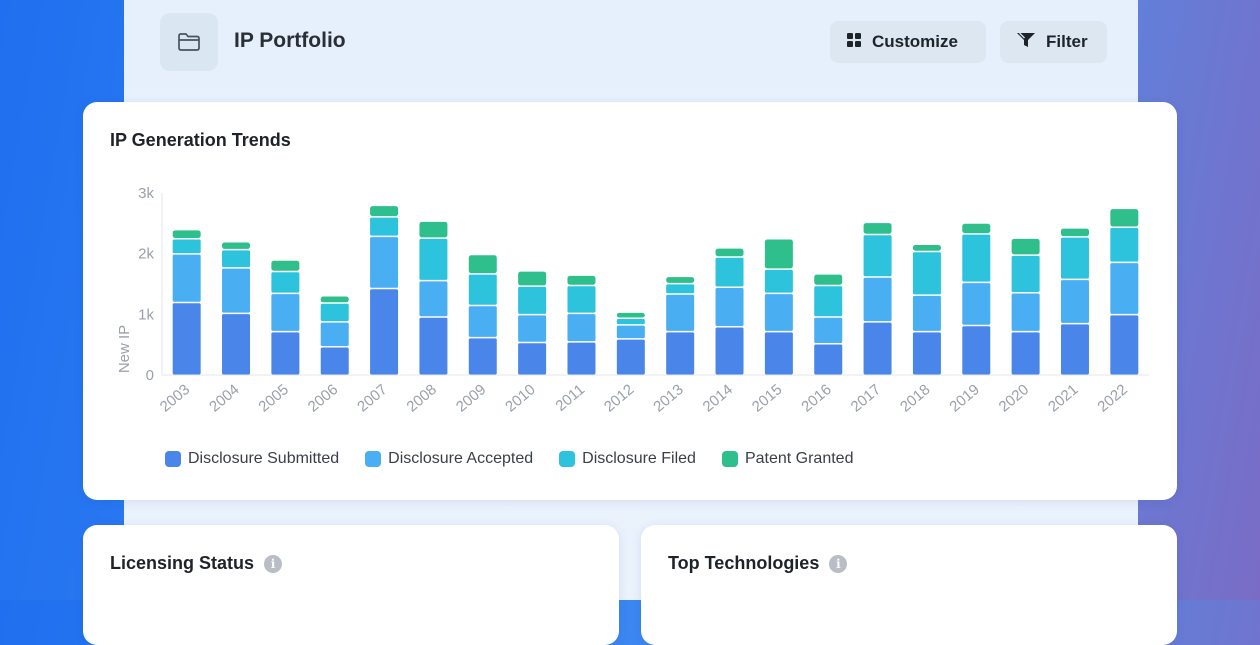 The image size is (1260, 645). I want to click on x-tick-label: 2018, so click(915, 398).